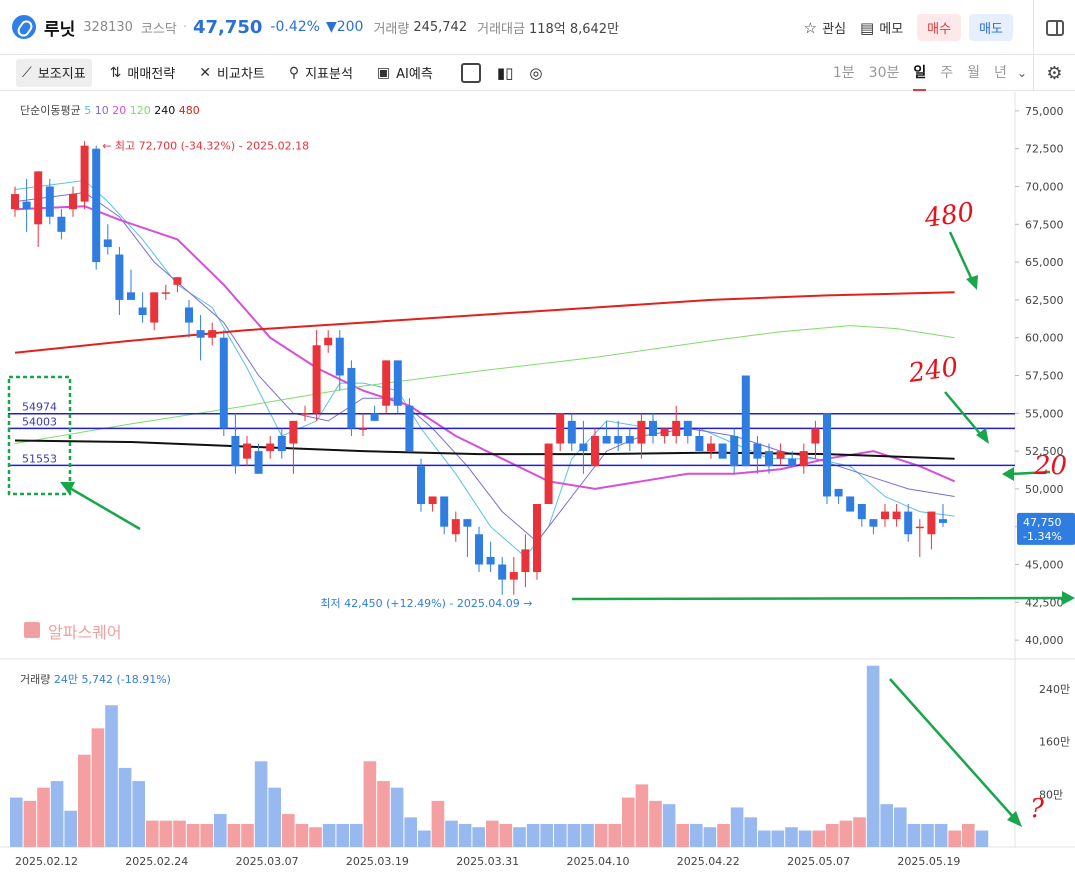  Describe the element at coordinates (884, 73) in the screenshot. I see `period-30min: 30분` at that location.